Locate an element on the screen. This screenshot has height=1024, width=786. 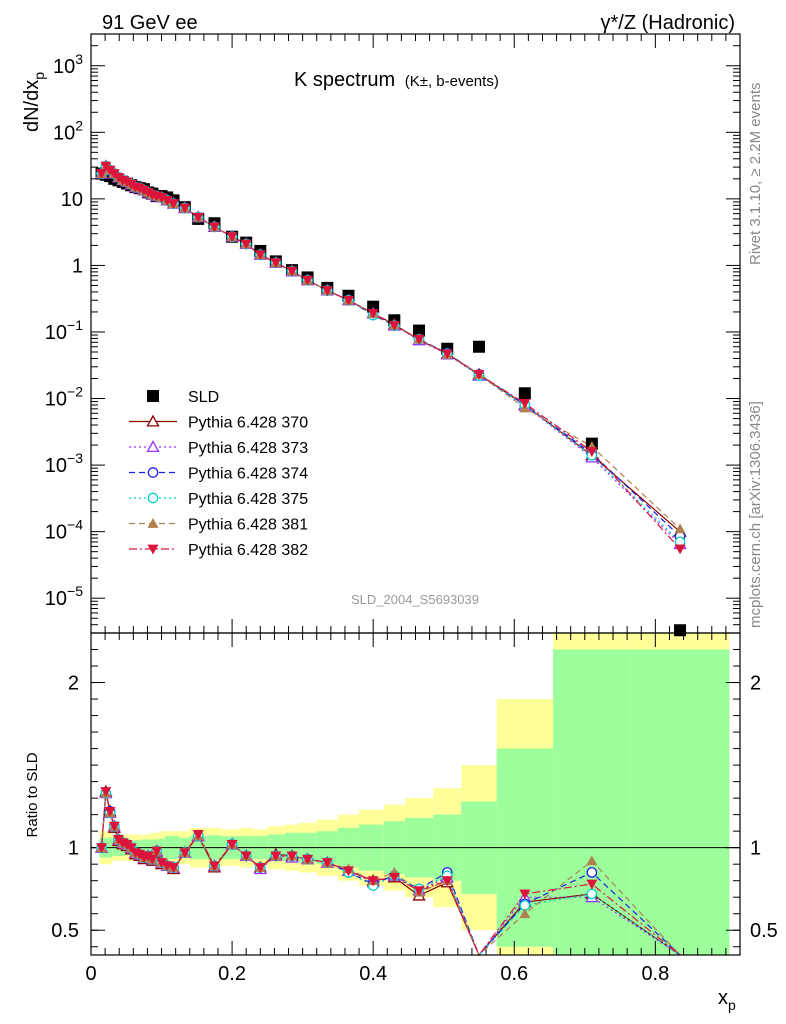
legend-label: Pythia 6.428 375 is located at coordinates (248, 499).